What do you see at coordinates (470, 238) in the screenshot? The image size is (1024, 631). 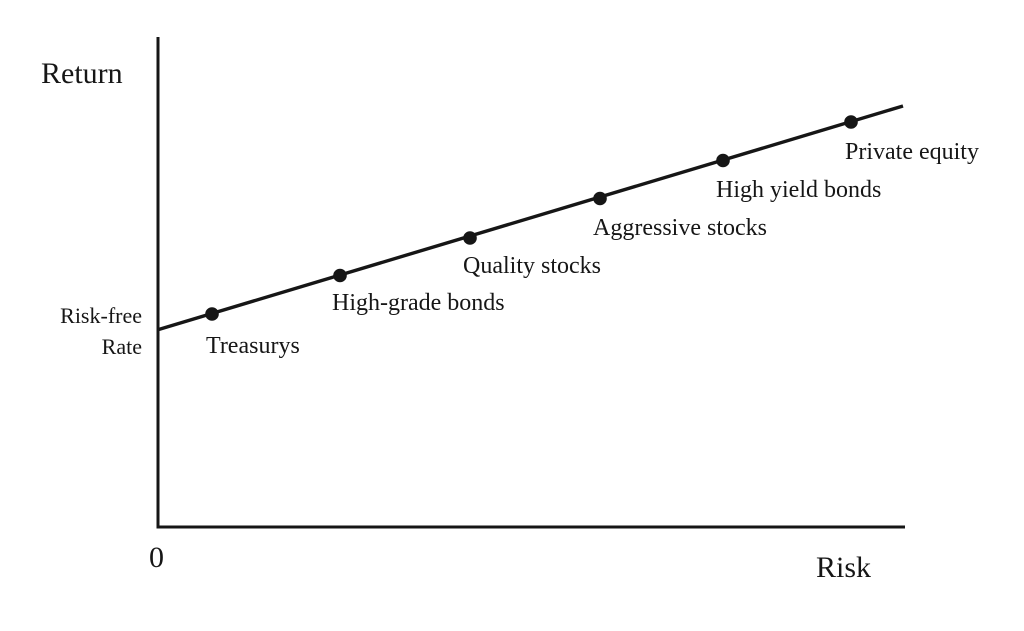 I see `point-quality-stocks-dot` at bounding box center [470, 238].